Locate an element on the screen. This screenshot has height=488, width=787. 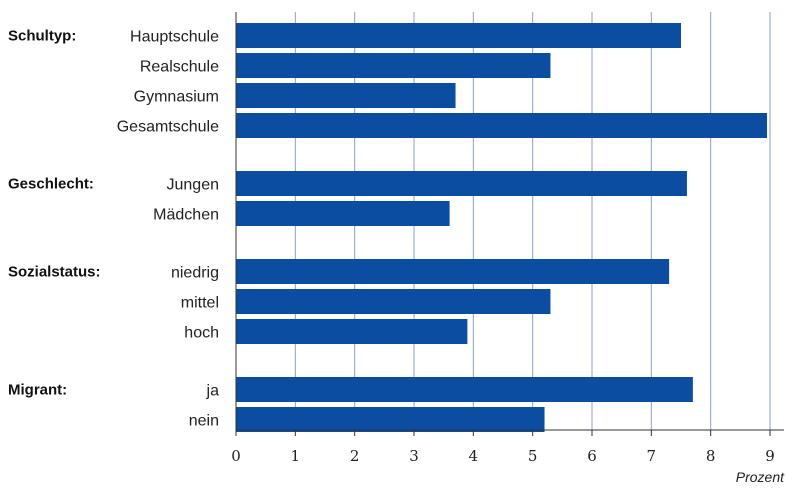
bar-niedrig is located at coordinates (453, 271).